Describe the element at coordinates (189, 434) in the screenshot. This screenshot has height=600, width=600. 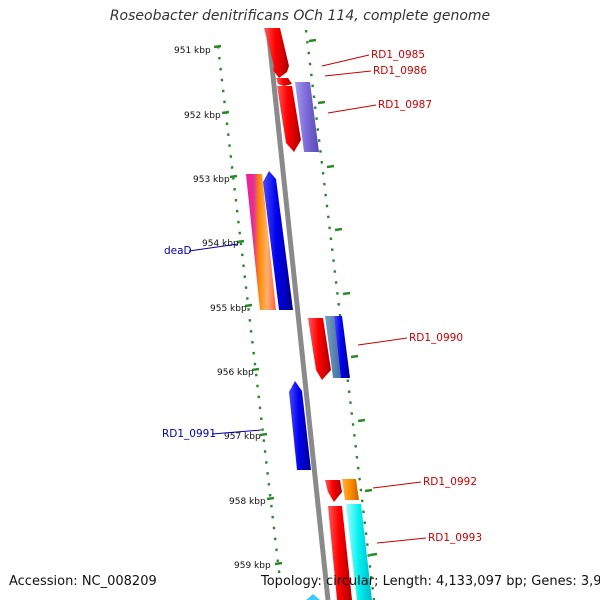
I see `gene-label-rd1-0991: RD1_0991` at that location.